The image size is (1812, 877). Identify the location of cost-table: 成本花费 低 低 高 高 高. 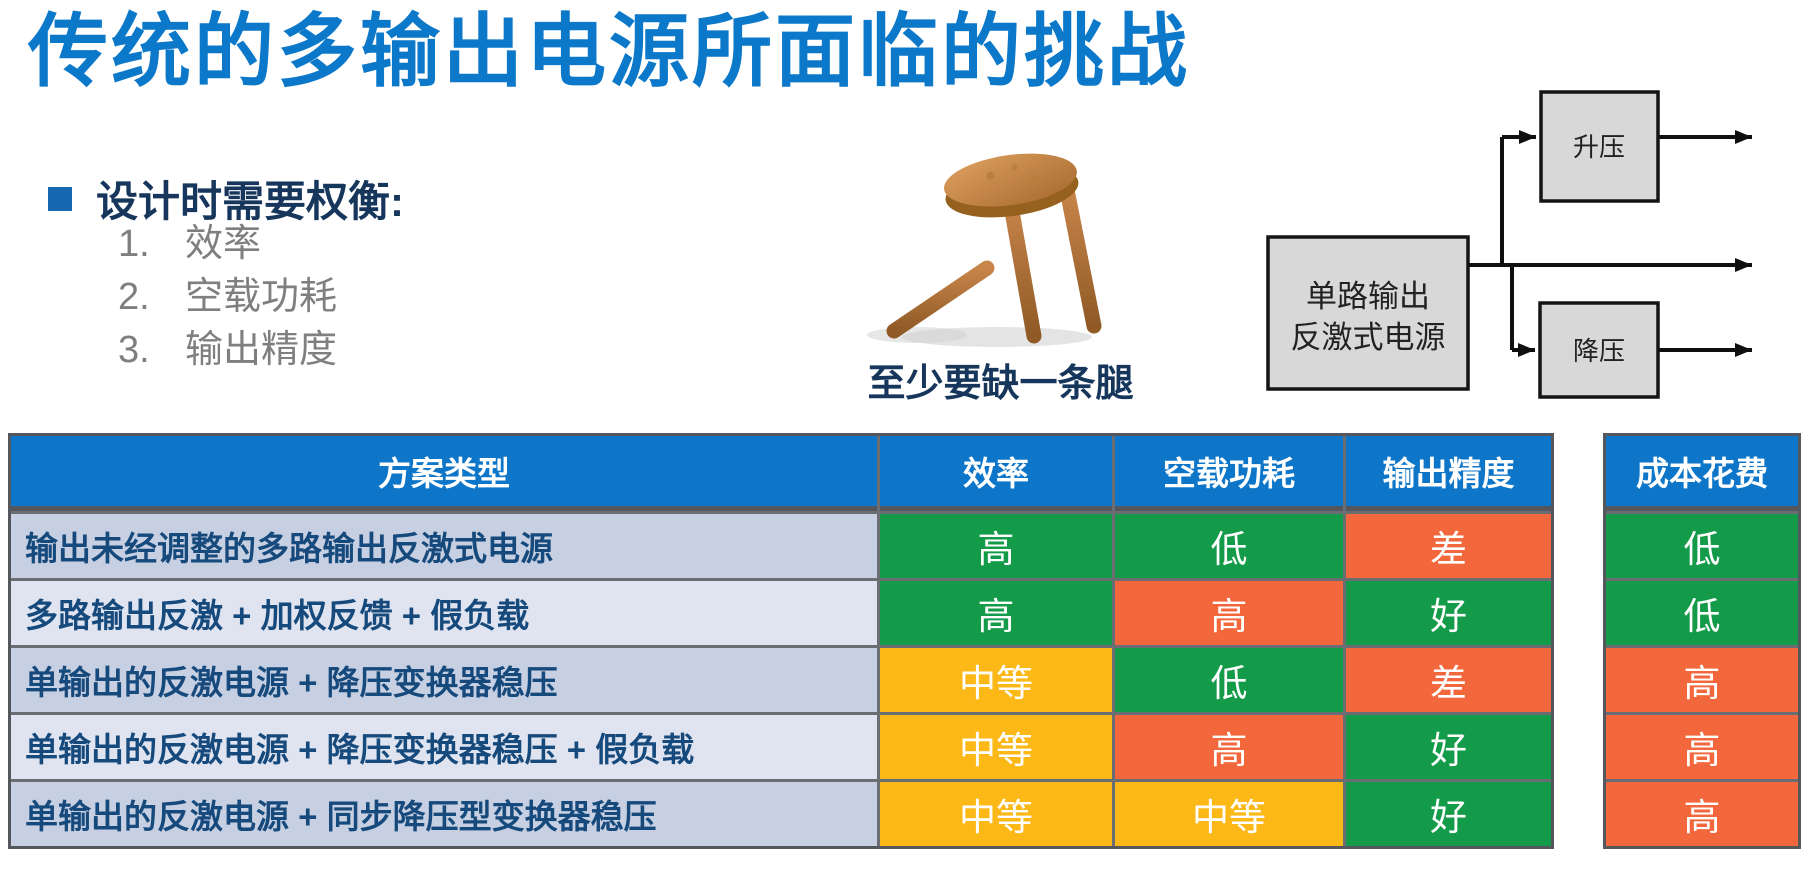
(1702, 641).